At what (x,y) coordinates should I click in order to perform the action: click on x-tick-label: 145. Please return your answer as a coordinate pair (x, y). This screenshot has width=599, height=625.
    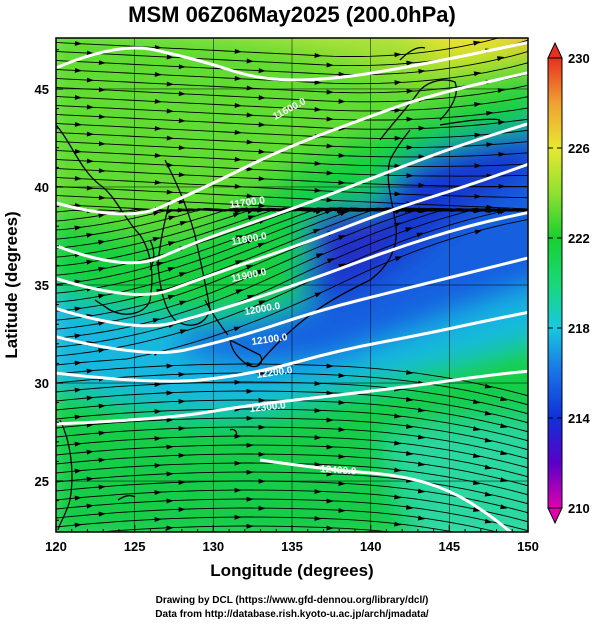
    Looking at the image, I should click on (449, 546).